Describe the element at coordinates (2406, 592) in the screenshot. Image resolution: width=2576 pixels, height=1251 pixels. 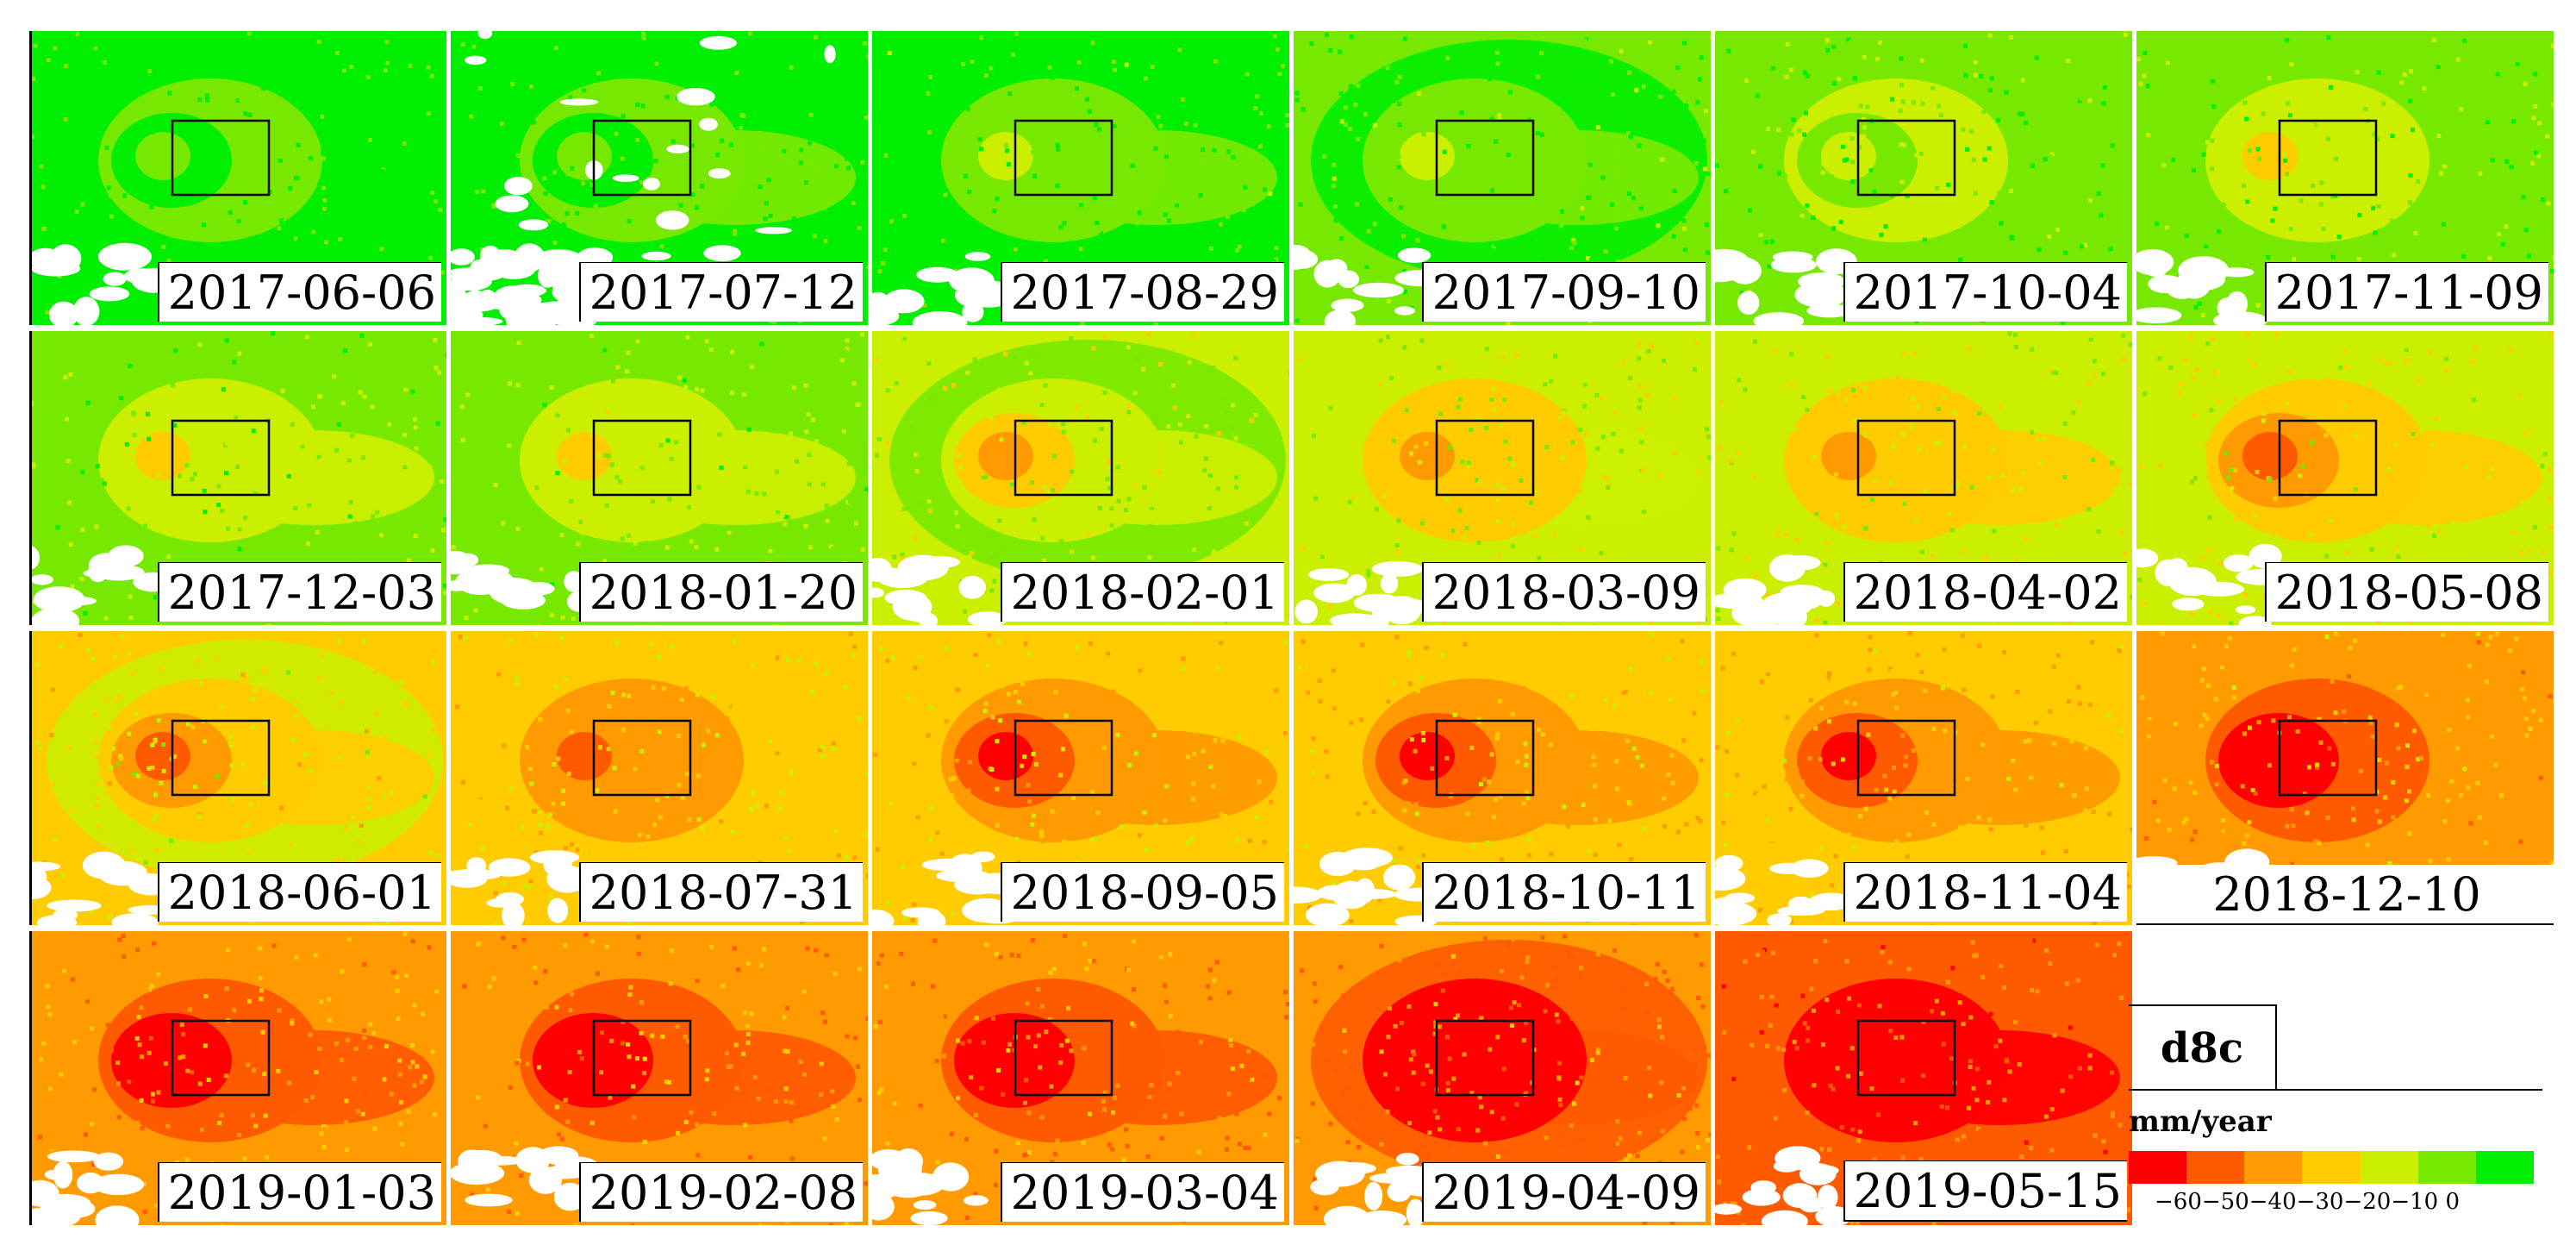
I see `panel-date-label: 2018-05-08` at that location.